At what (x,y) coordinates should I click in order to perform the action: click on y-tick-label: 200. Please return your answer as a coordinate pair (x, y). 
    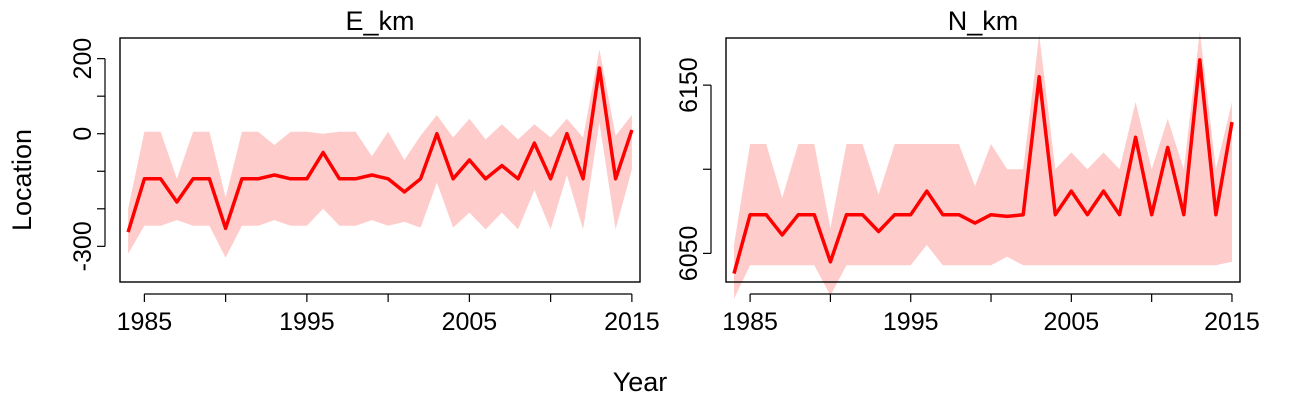
    Looking at the image, I should click on (83, 59).